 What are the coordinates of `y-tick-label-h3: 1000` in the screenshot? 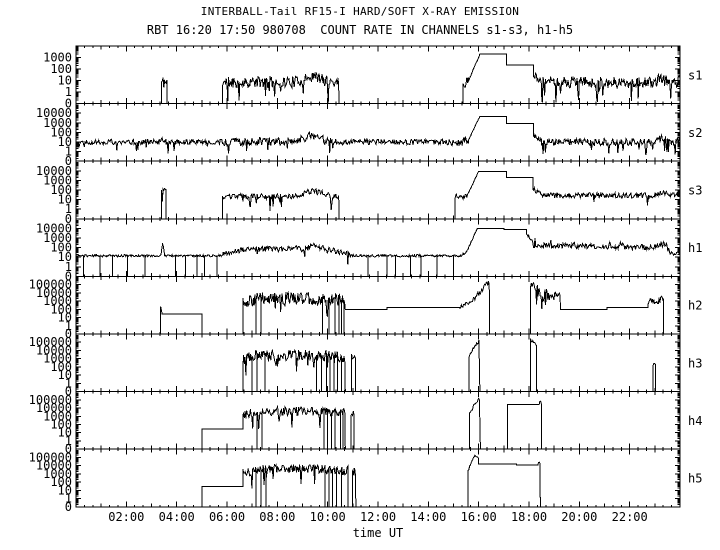 It's located at (57, 359).